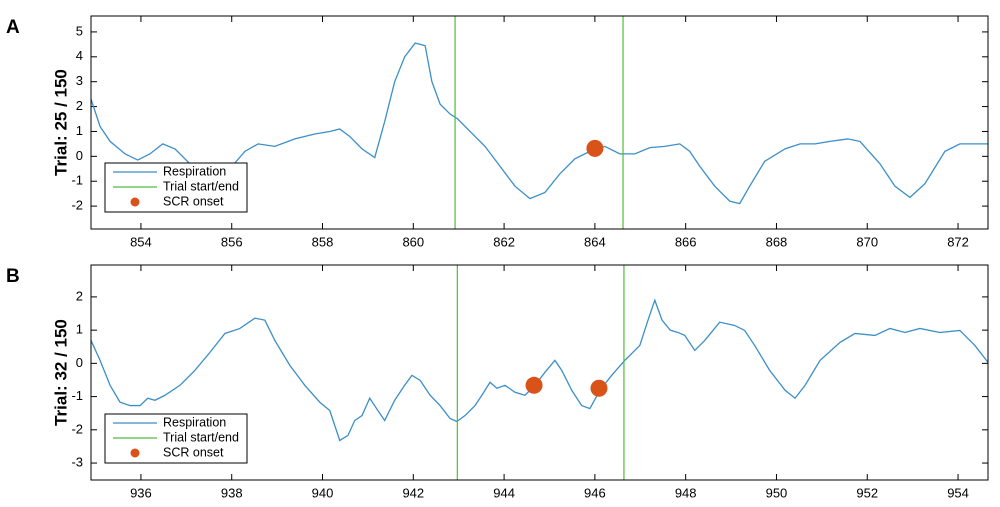 The height and width of the screenshot is (507, 1000). Describe the element at coordinates (958, 492) in the screenshot. I see `x-tick-label: 954` at that location.